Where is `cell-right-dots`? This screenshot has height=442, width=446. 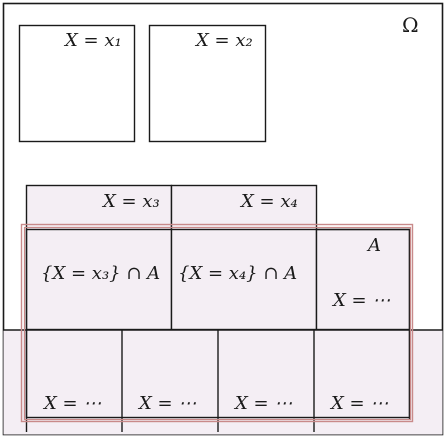
cell-right-dots is located at coordinates (363, 279).